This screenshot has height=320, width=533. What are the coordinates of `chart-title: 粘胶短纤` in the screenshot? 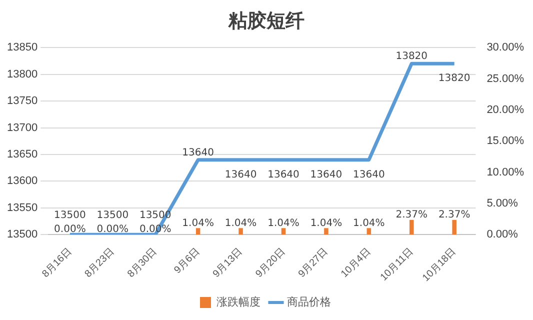 It's located at (266, 21).